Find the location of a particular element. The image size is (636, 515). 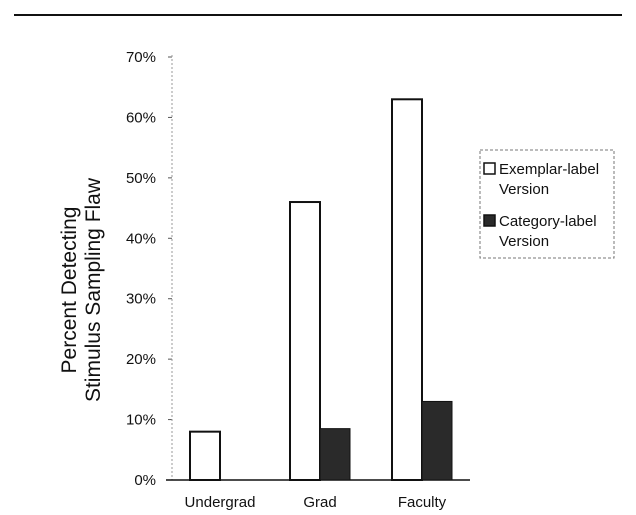

y-tick-label: 40% is located at coordinates (141, 238).